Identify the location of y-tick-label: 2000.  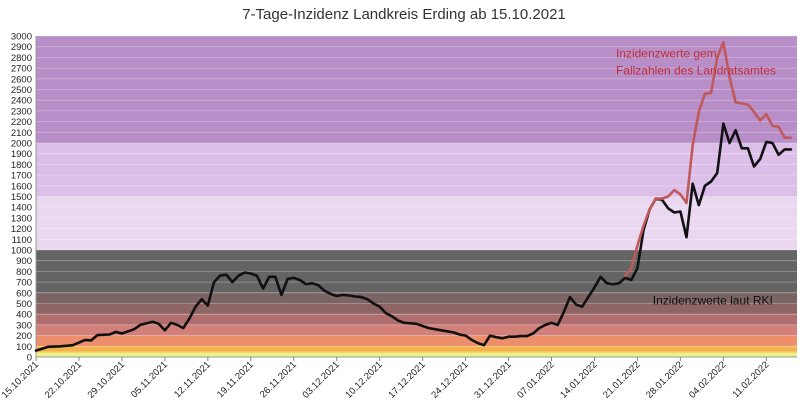
(21, 144).